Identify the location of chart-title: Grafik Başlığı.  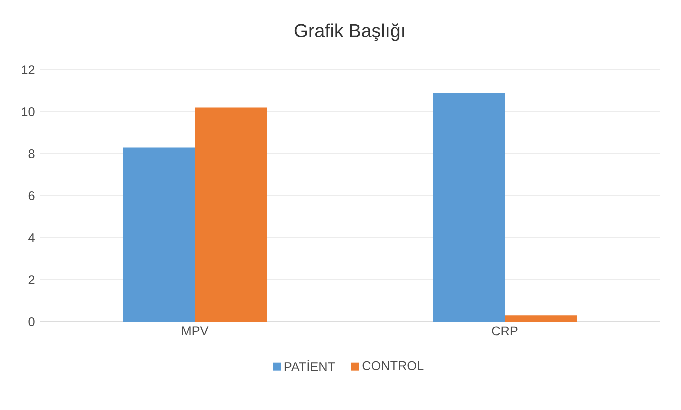
(349, 33).